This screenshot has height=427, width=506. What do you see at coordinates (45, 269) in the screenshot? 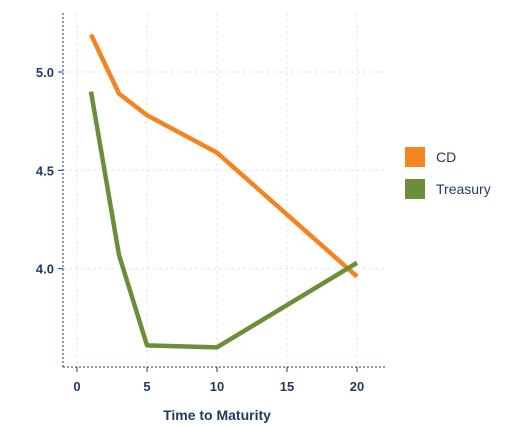
I see `y-tick-label: 4.0` at bounding box center [45, 269].